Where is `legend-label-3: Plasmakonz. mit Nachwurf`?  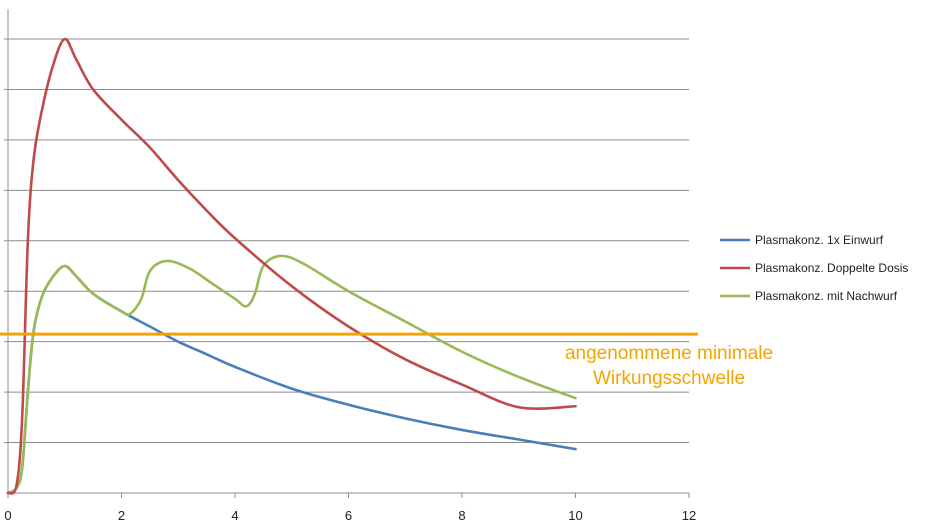 legend-label-3: Plasmakonz. mit Nachwurf is located at coordinates (826, 296).